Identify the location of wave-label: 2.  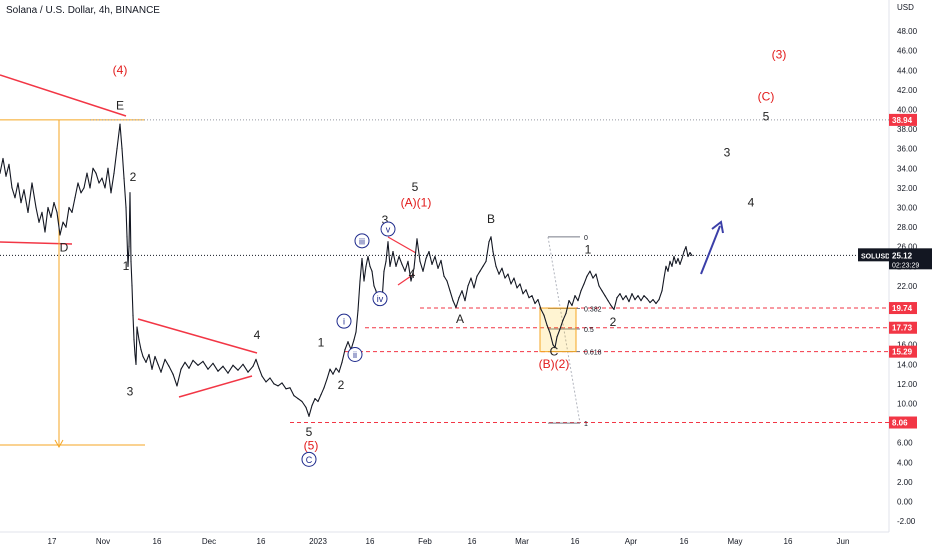
(613, 322).